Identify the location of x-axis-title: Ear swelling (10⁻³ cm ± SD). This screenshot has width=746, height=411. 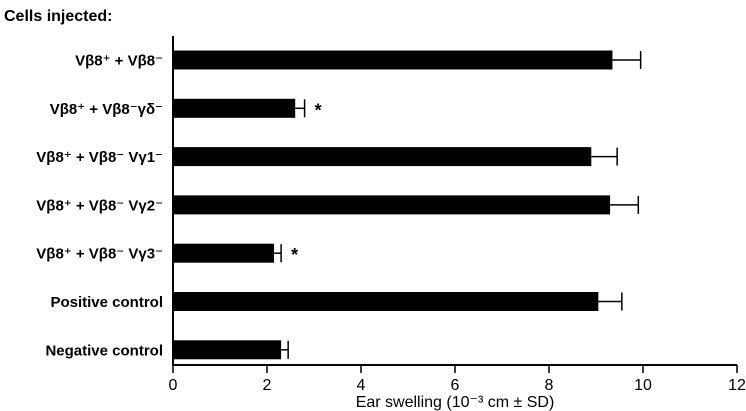
(455, 402).